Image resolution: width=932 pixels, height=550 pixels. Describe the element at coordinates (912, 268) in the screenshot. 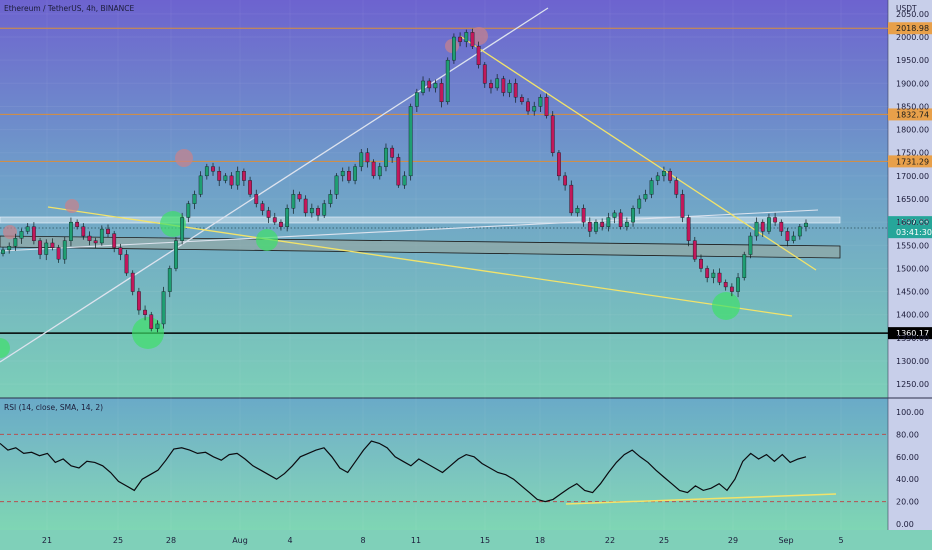

I see `y-tick-label: 1500.00` at that location.